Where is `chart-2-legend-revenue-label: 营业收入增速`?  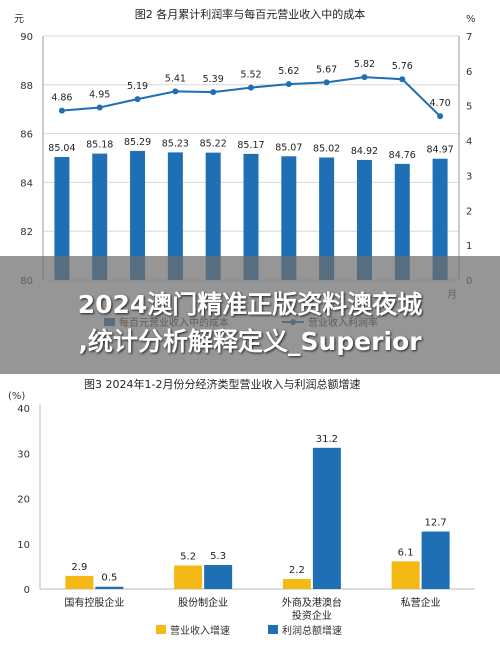
chart-2-legend-revenue-label: 营业收入增速 is located at coordinates (200, 630).